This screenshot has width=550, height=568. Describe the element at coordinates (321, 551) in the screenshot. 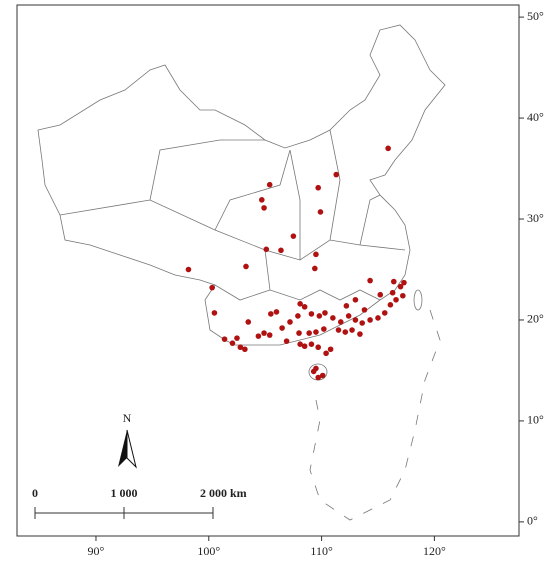

I see `x-tick-label: 110°` at that location.